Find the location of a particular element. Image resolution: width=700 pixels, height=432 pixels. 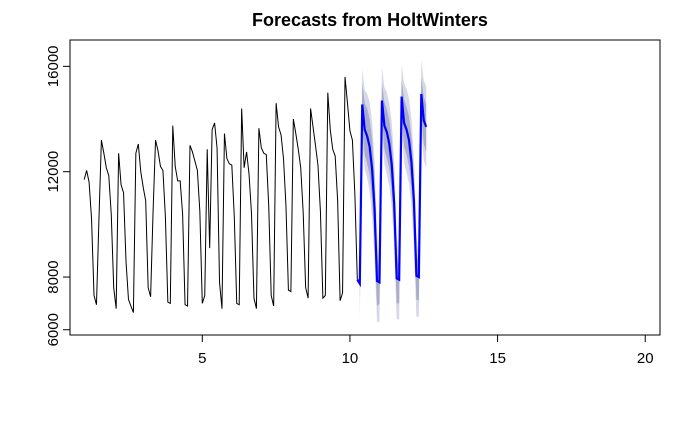

y-tick-label: 16000 is located at coordinates (53, 66).